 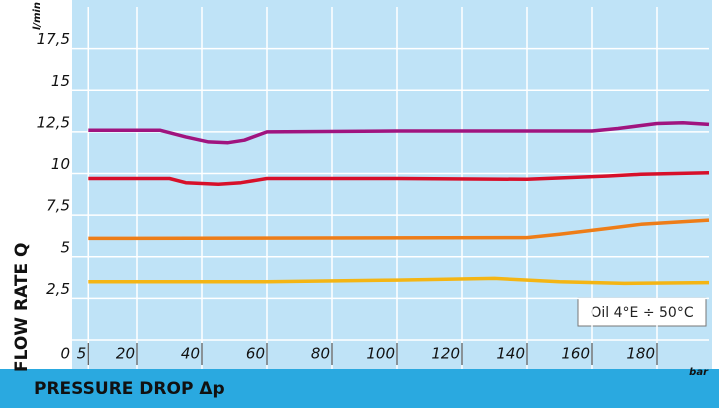 I want to click on y-tick-label: 15, so click(x=60, y=81).